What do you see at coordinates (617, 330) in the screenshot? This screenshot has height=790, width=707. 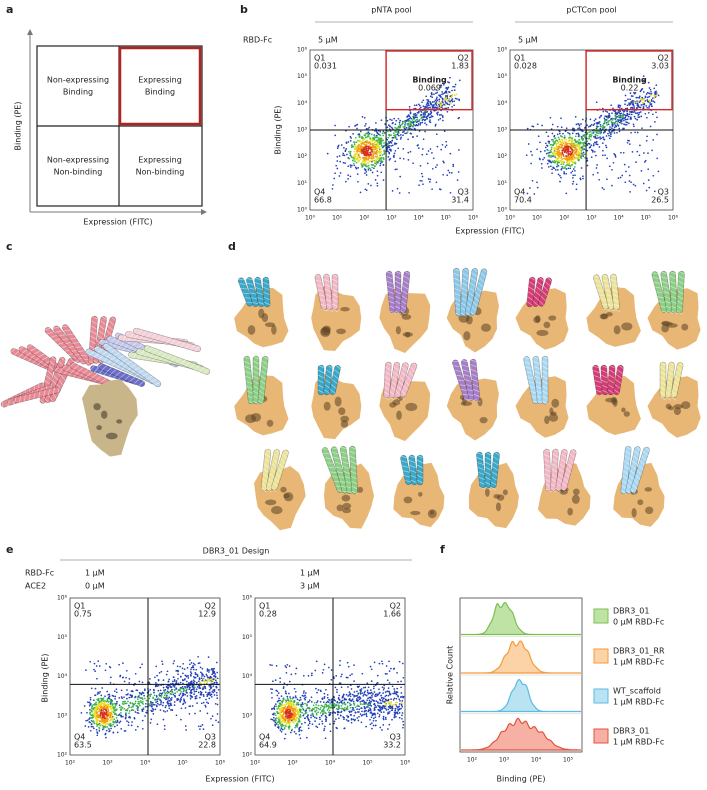 I see `surface-shadow` at bounding box center [617, 330].